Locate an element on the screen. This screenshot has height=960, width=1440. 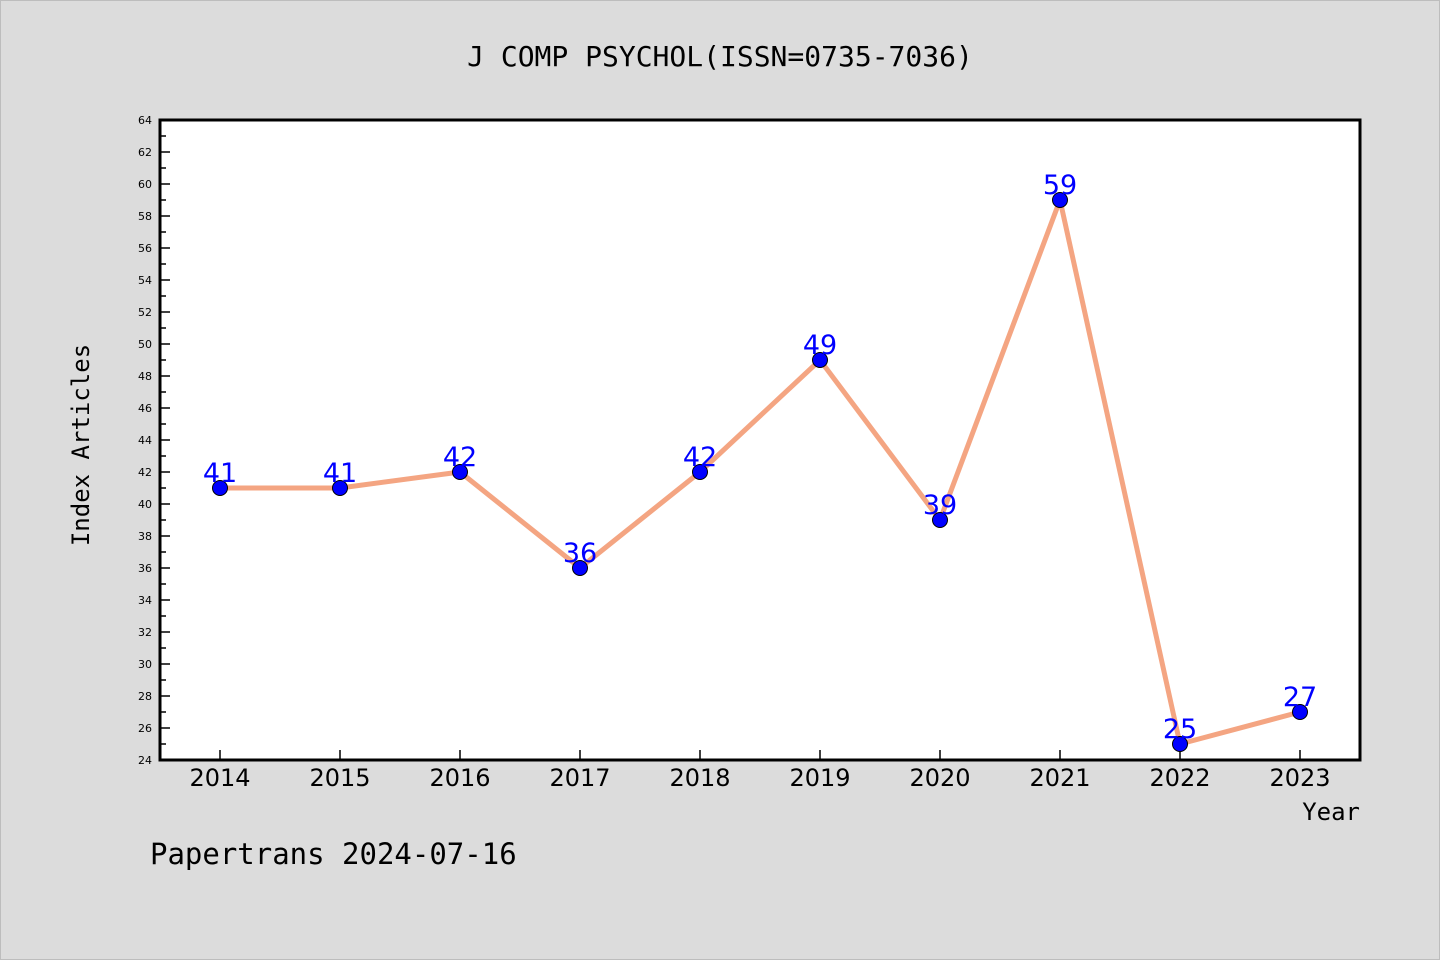
y-tick-label: 28 is located at coordinates (145, 696).